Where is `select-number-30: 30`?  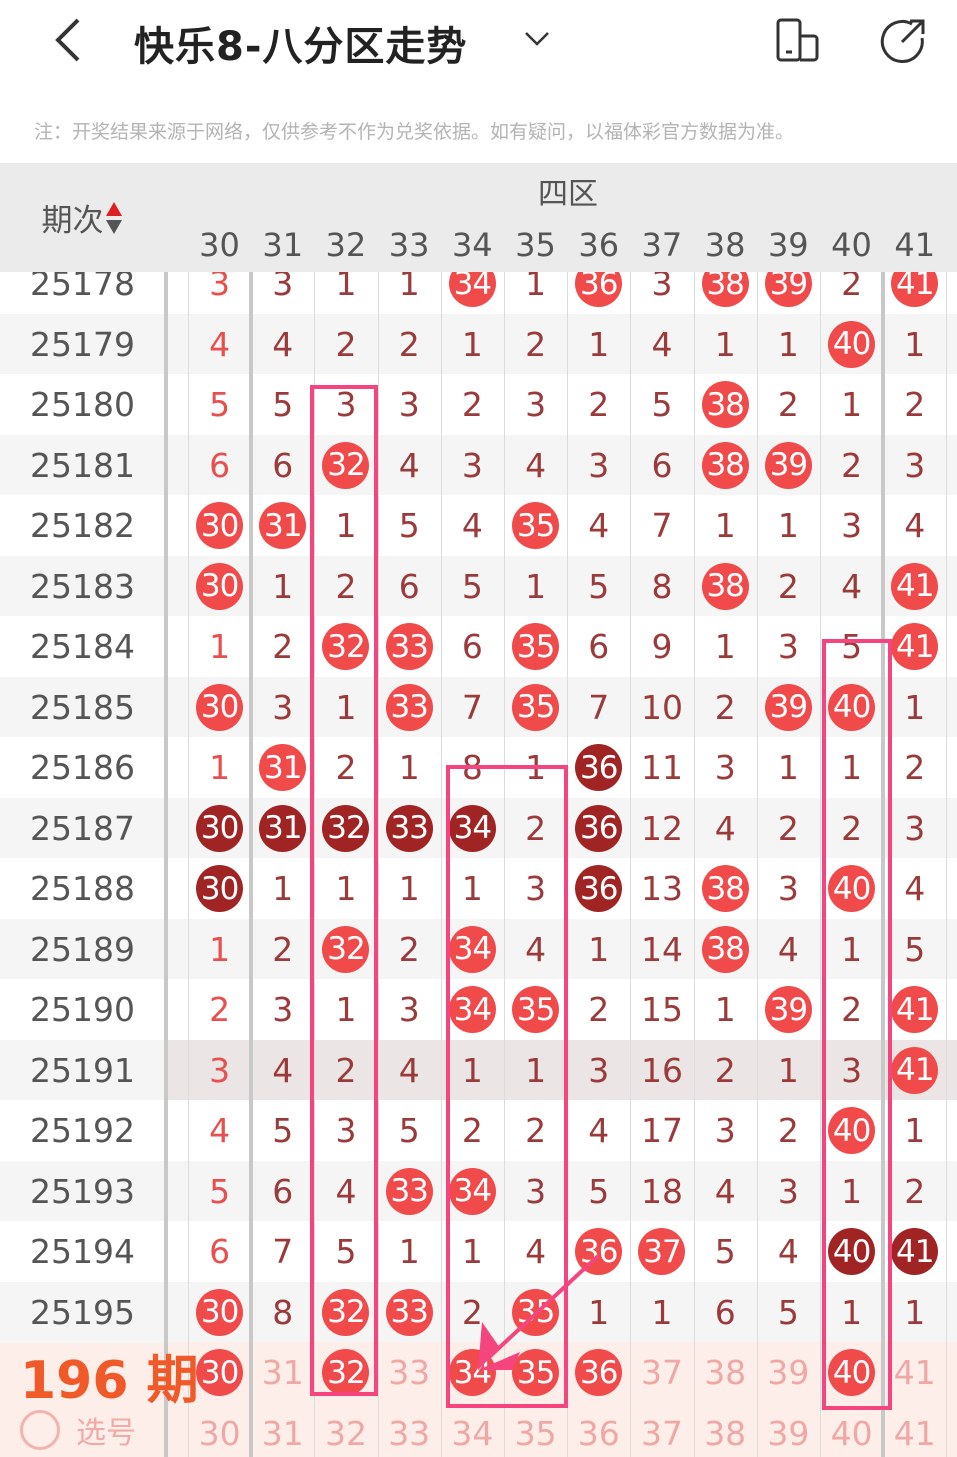
select-number-30: 30 is located at coordinates (219, 1430).